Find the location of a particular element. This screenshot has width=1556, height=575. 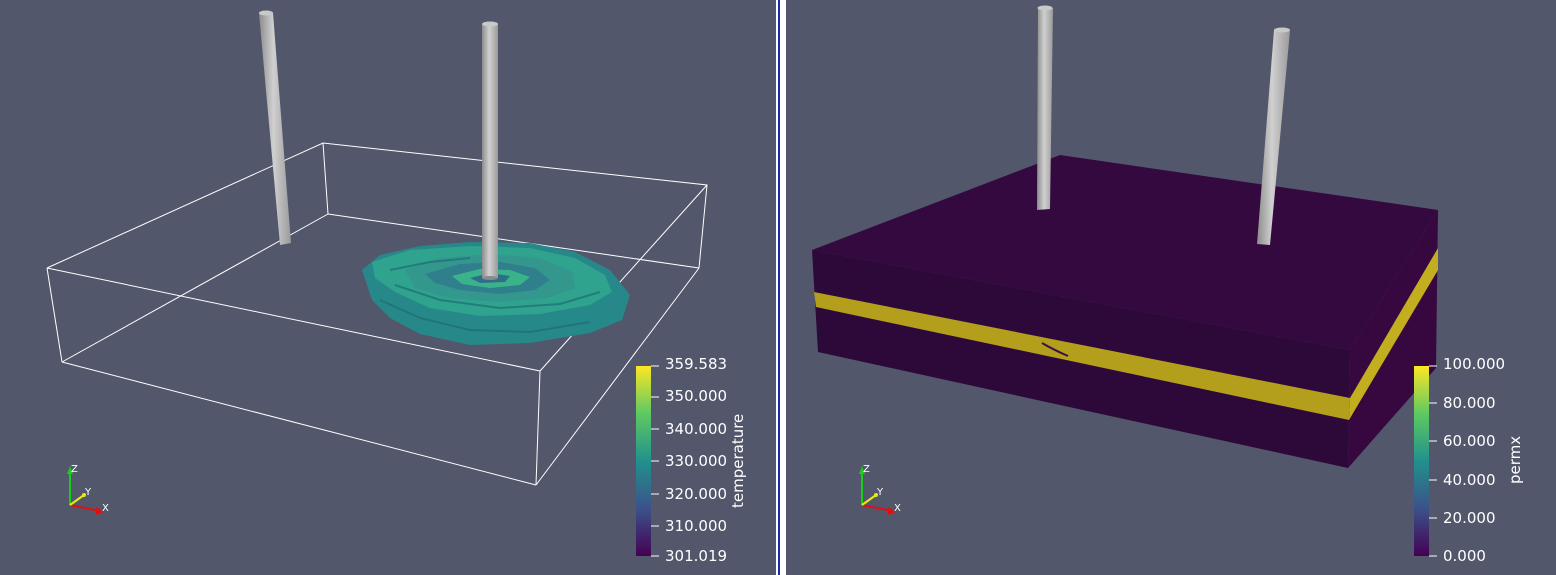

colorbar-label-min: 301.019 is located at coordinates (696, 556).